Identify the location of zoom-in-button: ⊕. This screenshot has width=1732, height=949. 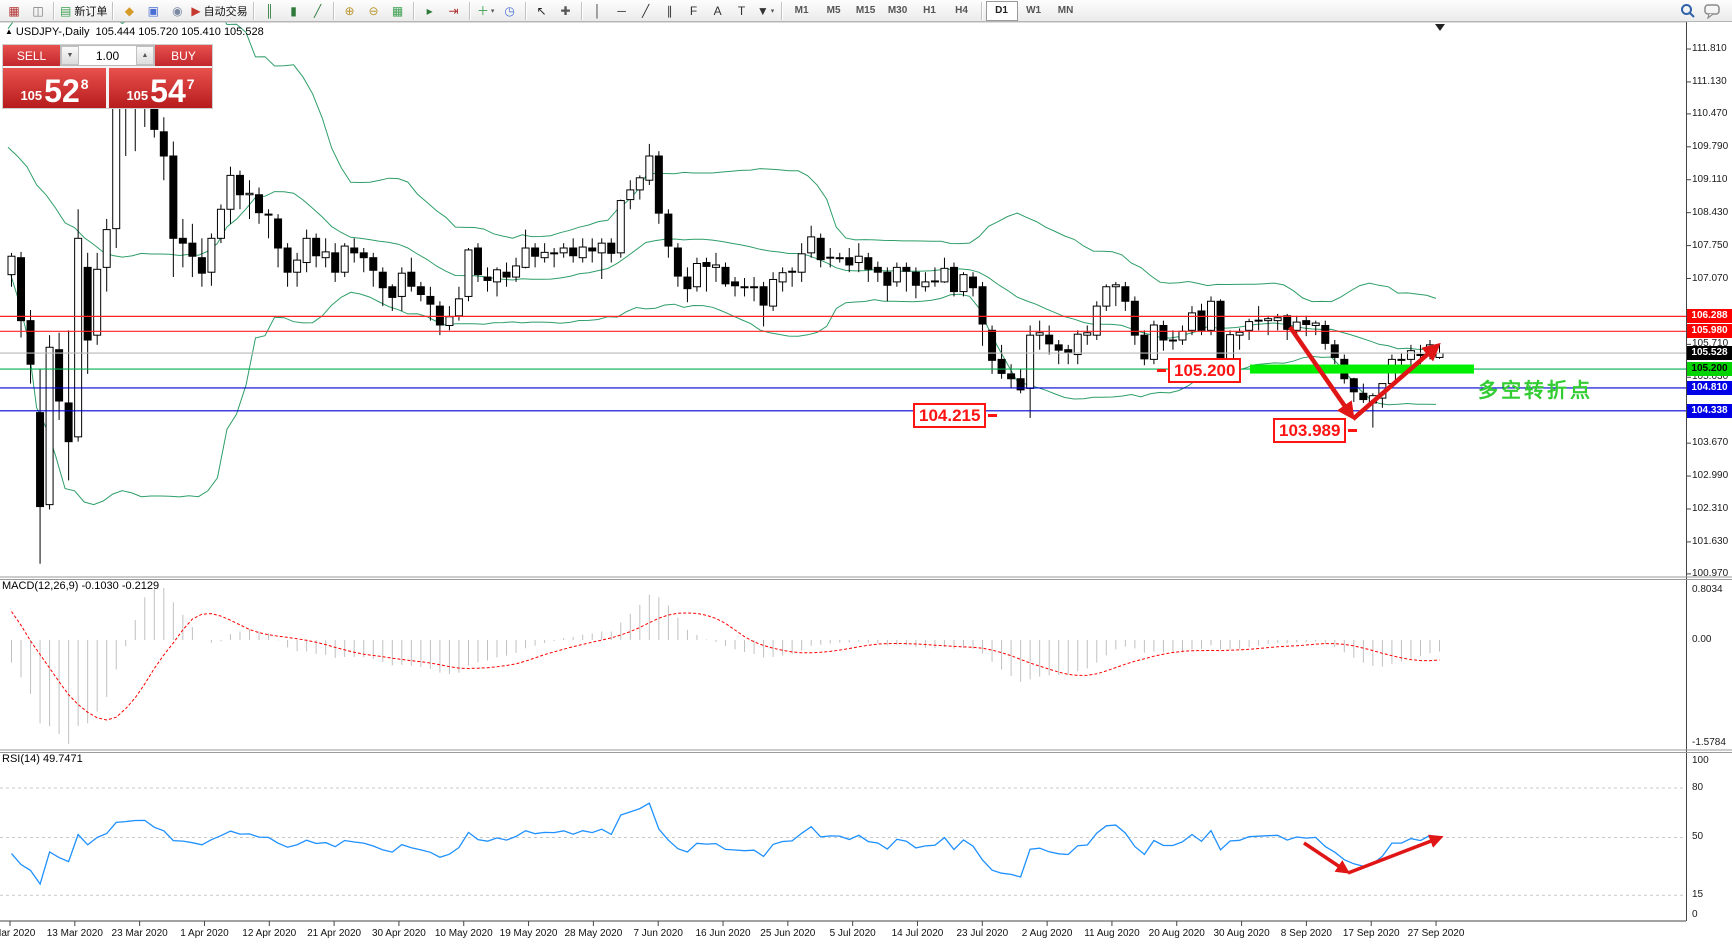
(350, 11).